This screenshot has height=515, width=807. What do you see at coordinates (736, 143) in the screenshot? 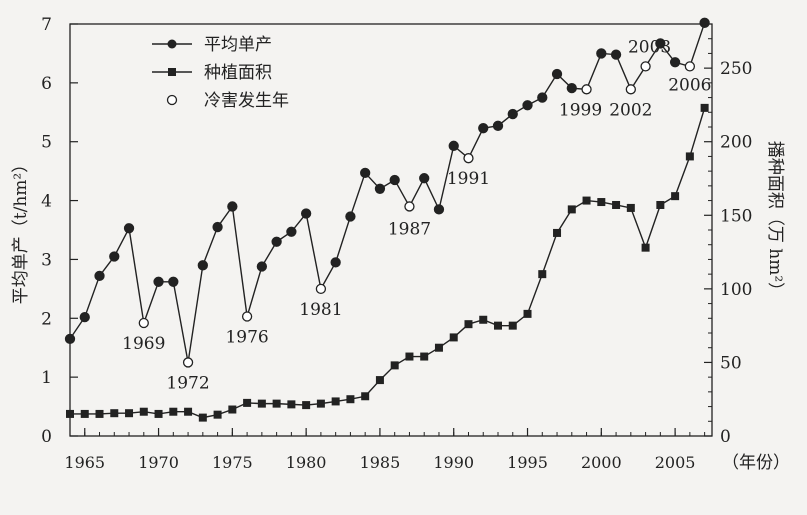
I see `y-right-tick-label: 200` at bounding box center [736, 143].